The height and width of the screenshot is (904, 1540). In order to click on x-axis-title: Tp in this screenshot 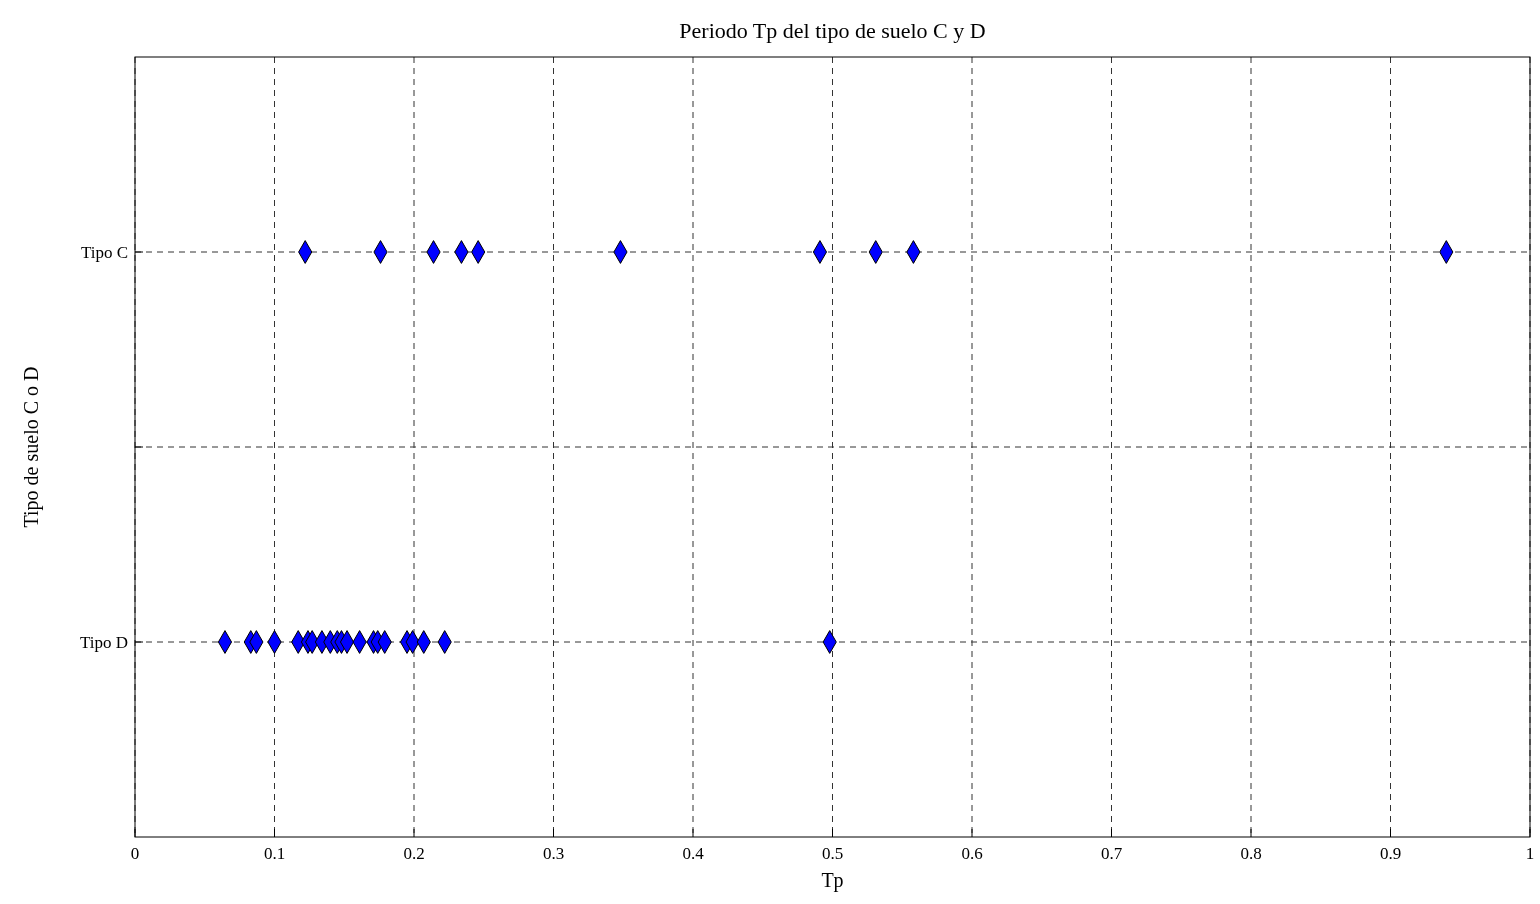, I will do `click(832, 880)`.